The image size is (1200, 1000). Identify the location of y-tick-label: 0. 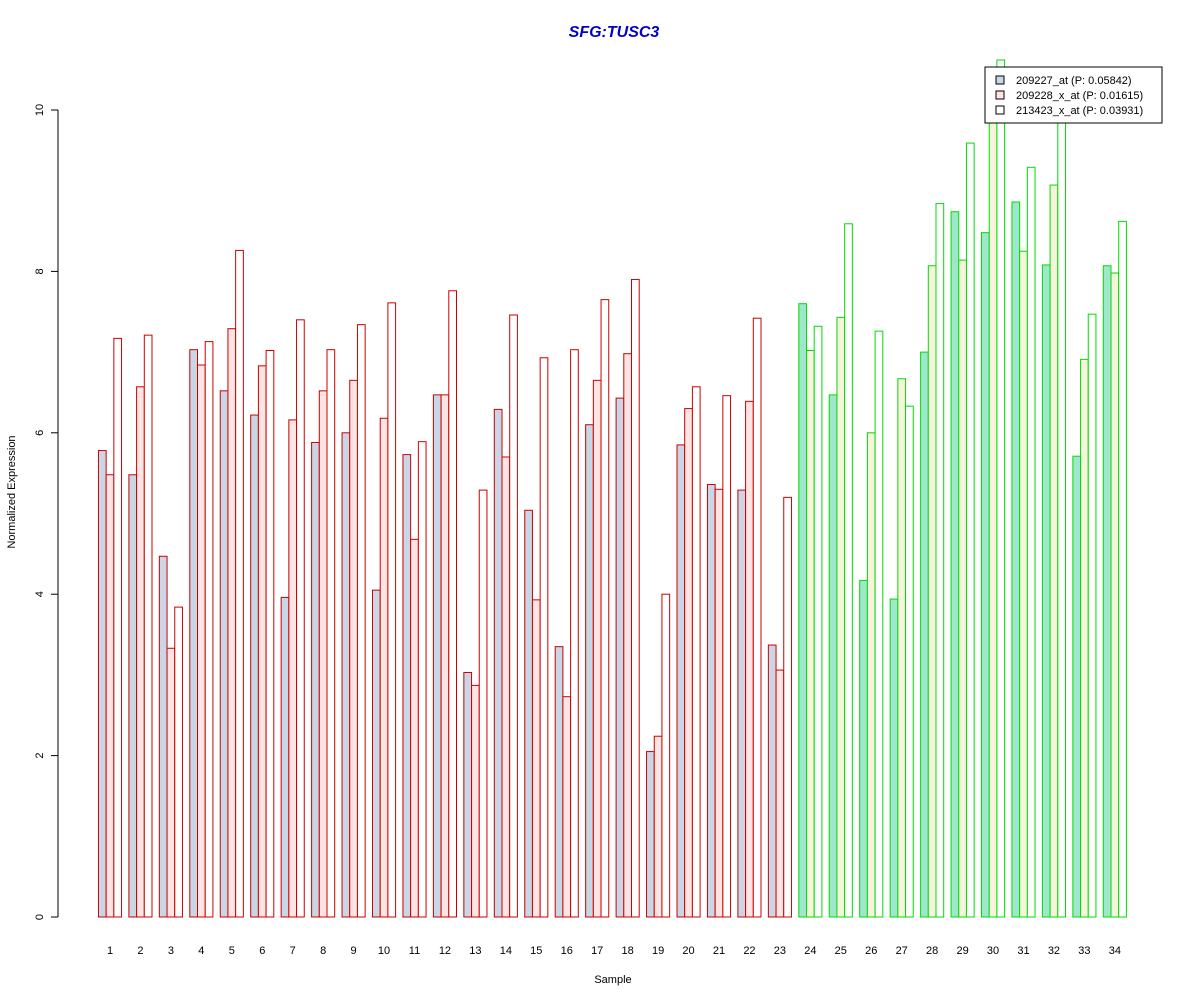
(40, 917).